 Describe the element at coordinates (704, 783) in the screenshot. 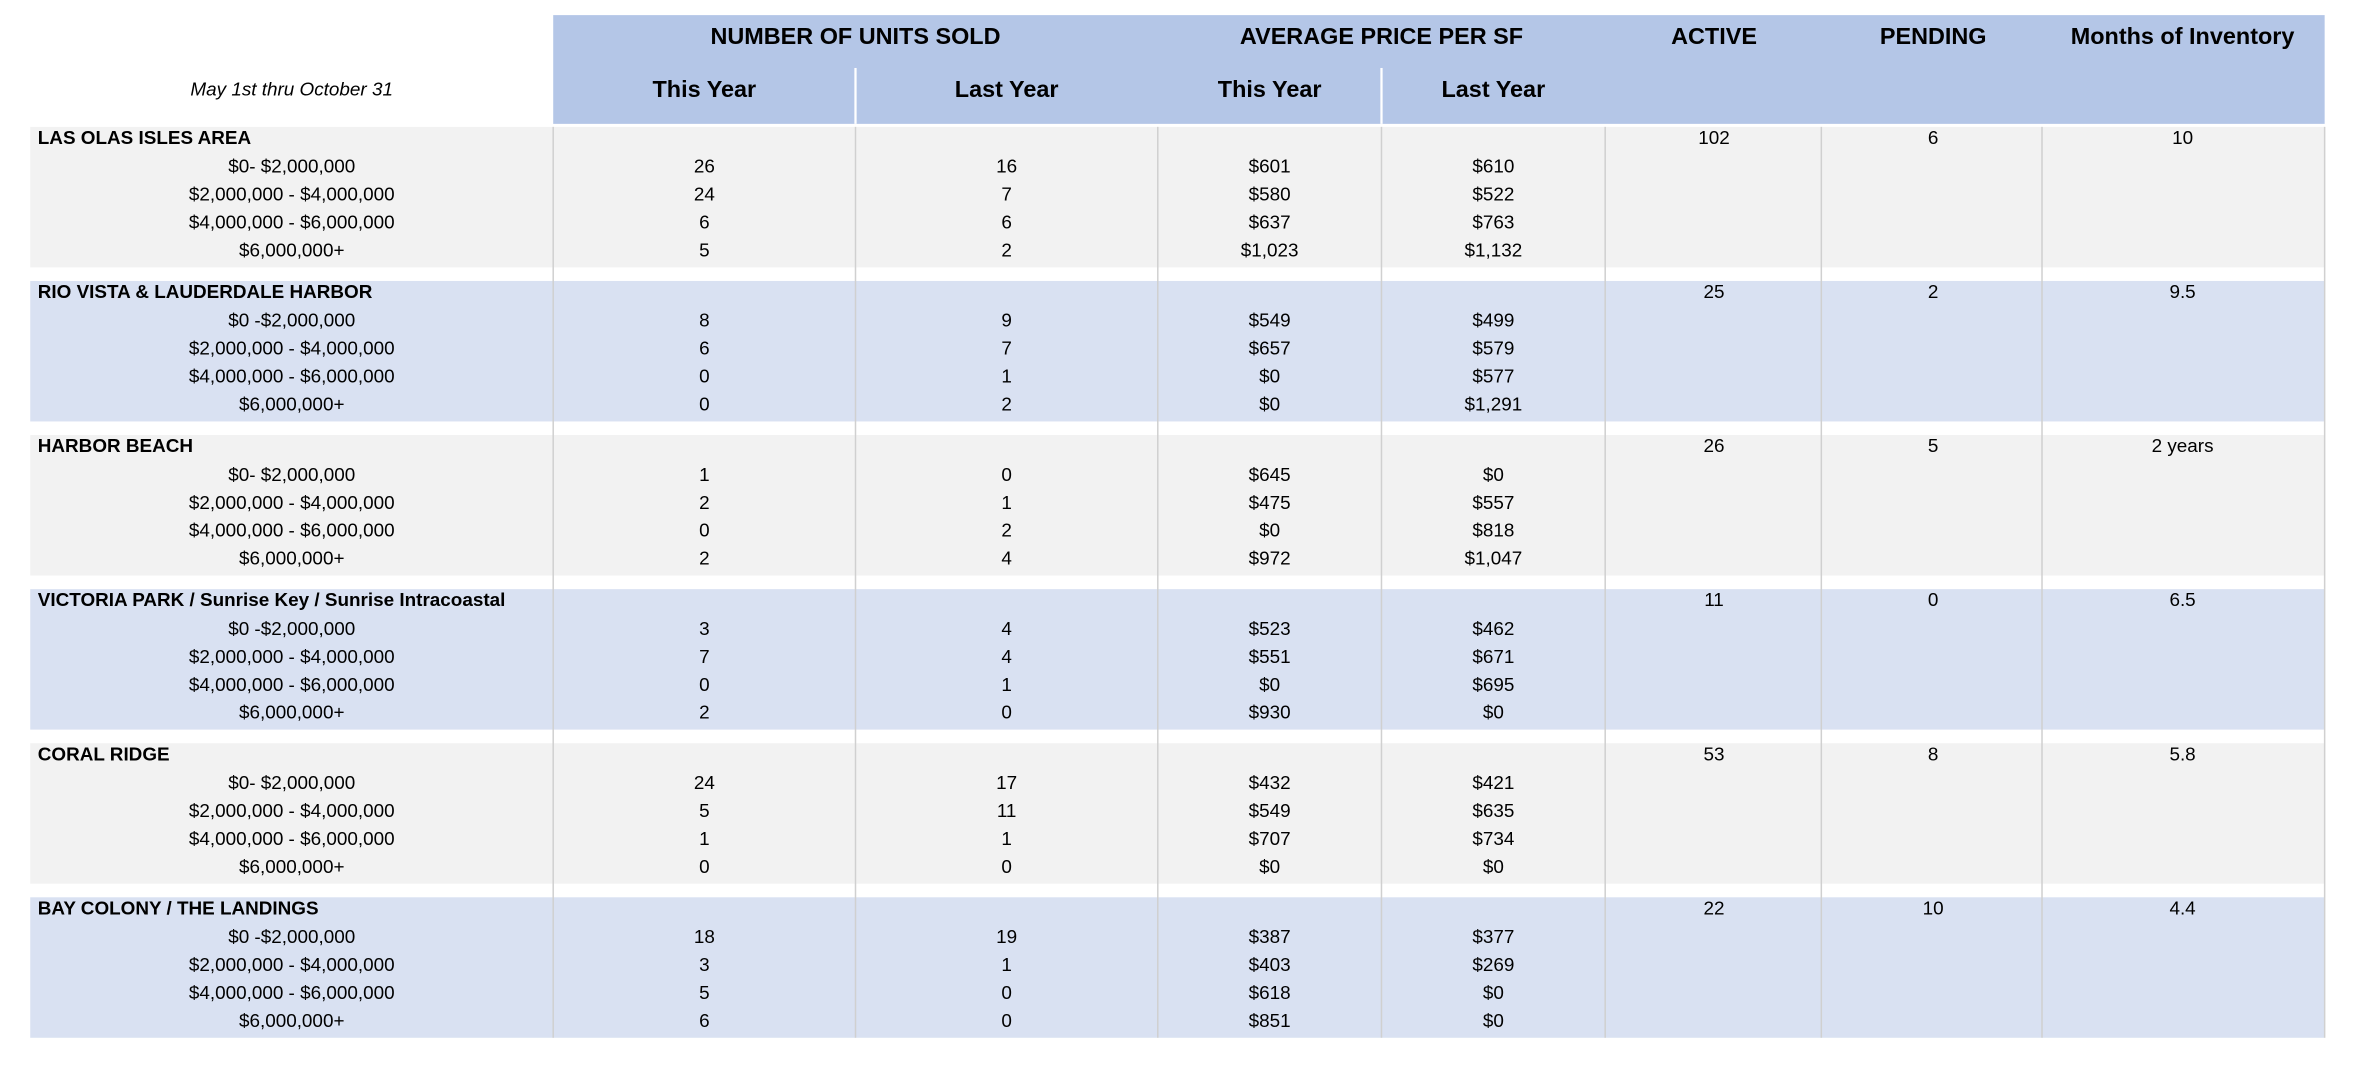

I see `units-this-year: 24` at that location.